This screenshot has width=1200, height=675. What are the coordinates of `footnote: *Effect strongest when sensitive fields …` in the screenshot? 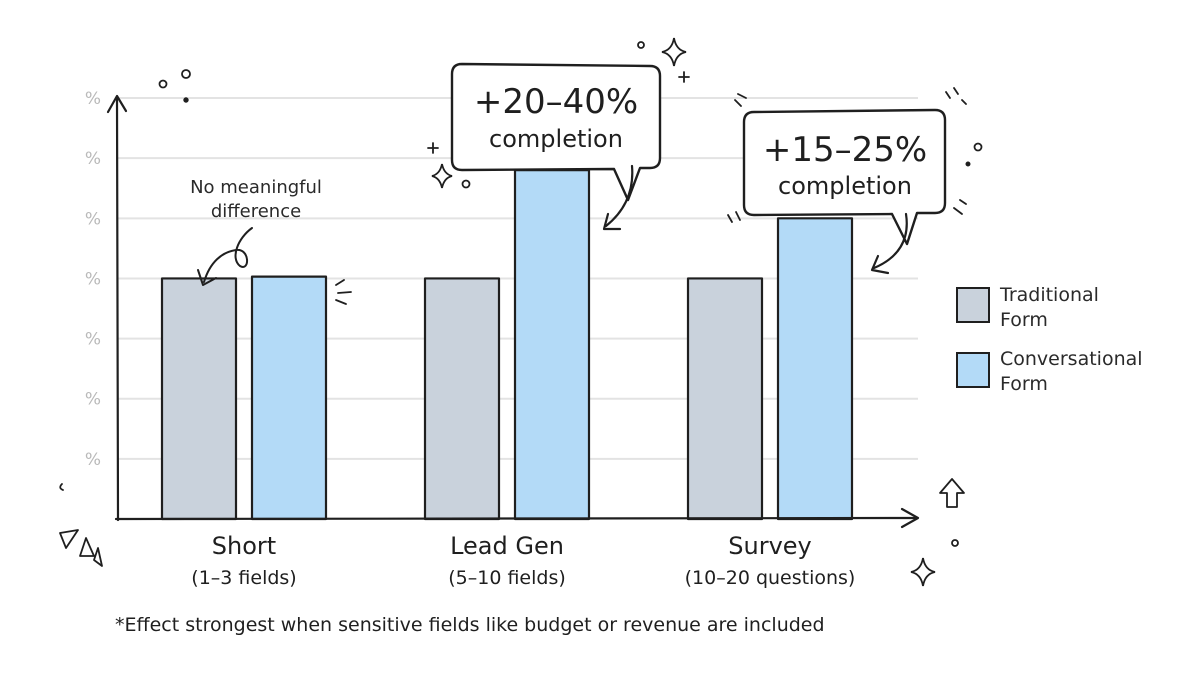 It's located at (470, 625).